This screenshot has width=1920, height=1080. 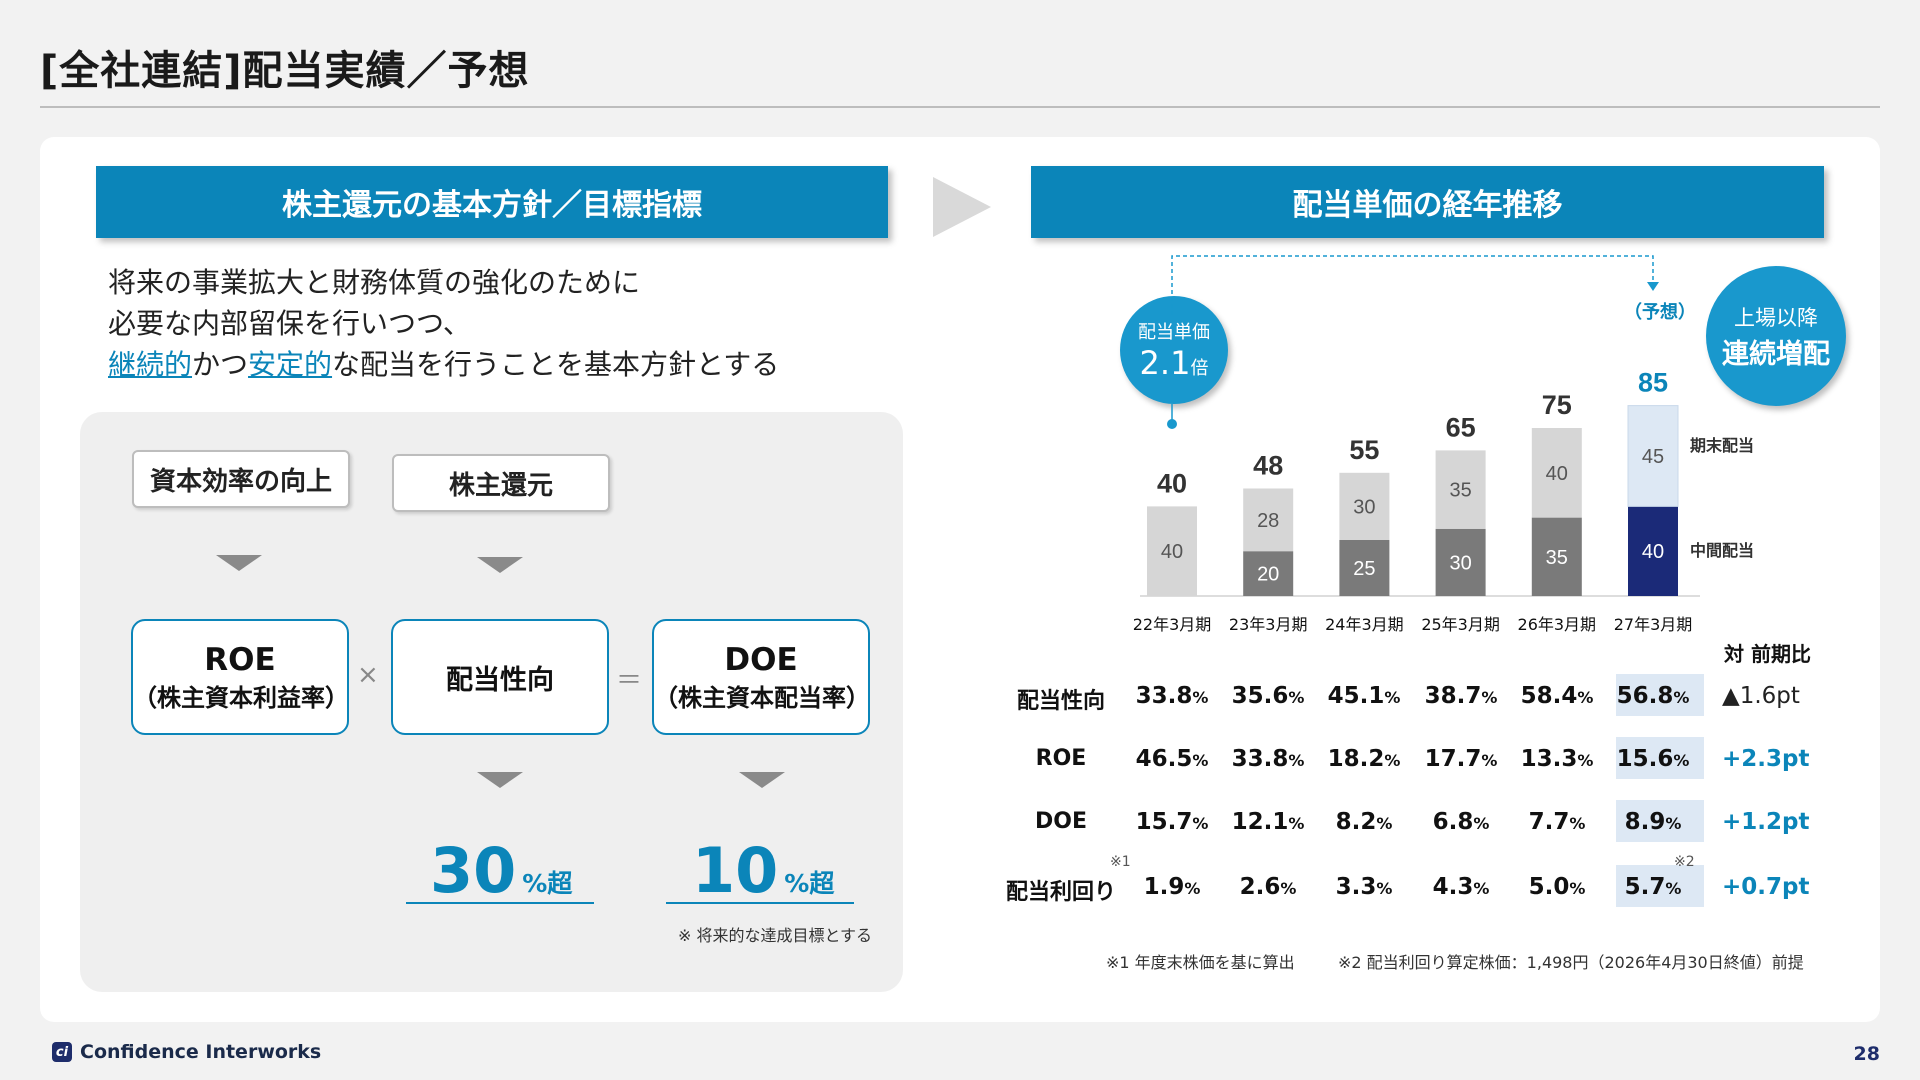 What do you see at coordinates (1571, 962) in the screenshot?
I see `footnote-2: ※2 配当利回り算定株価：1,498円（2026年4月30日終値）前提` at bounding box center [1571, 962].